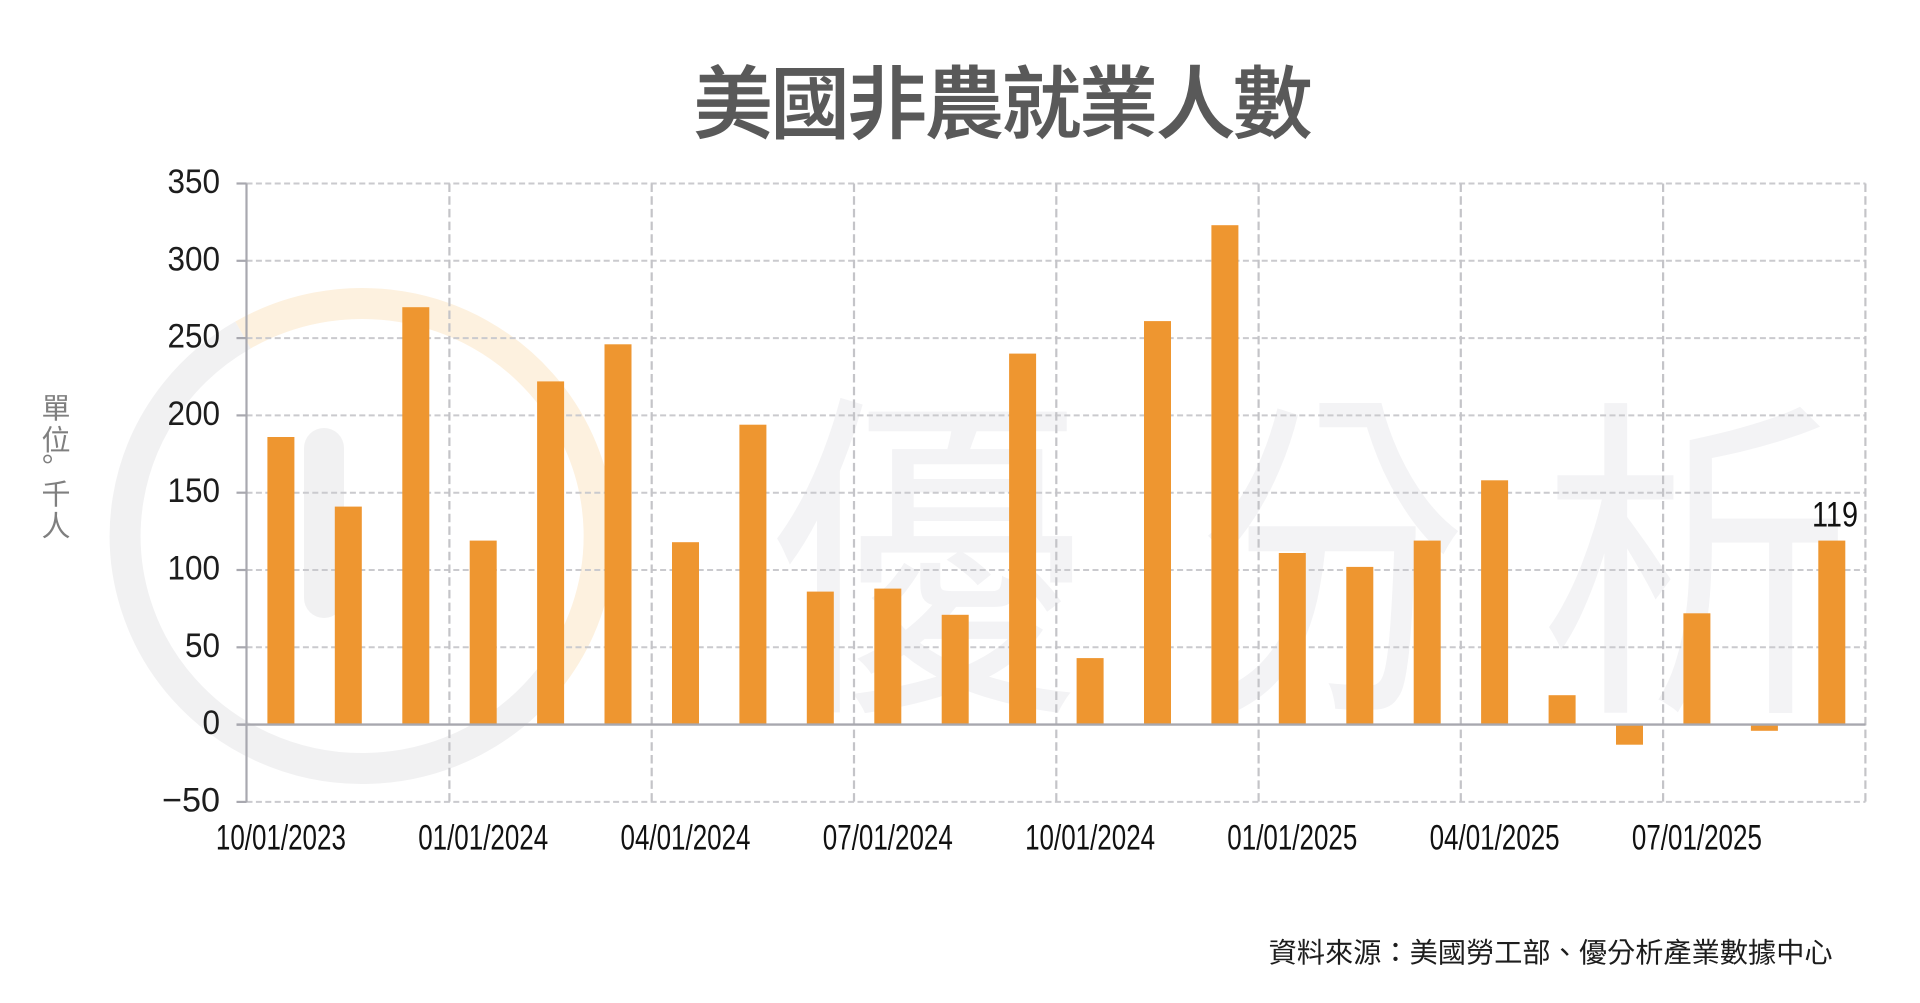 Image resolution: width=1920 pixels, height=1003 pixels. Describe the element at coordinates (194, 491) in the screenshot. I see `svg-text: 150` at that location.